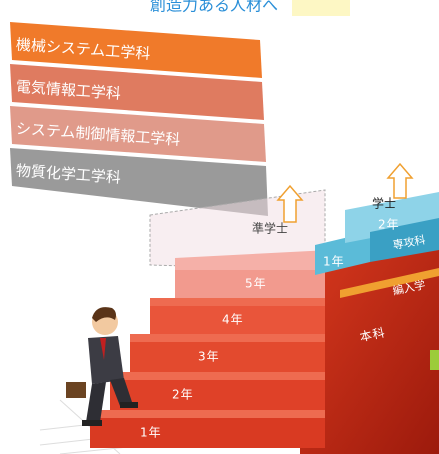 This screenshot has width=439, height=454. I want to click on title: 創造力ある人材へ, so click(214, 7).